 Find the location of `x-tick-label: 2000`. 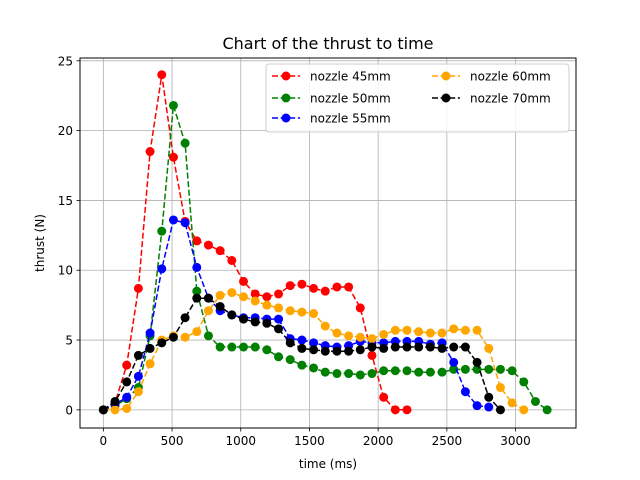

x-tick-label: 2000 is located at coordinates (378, 441).